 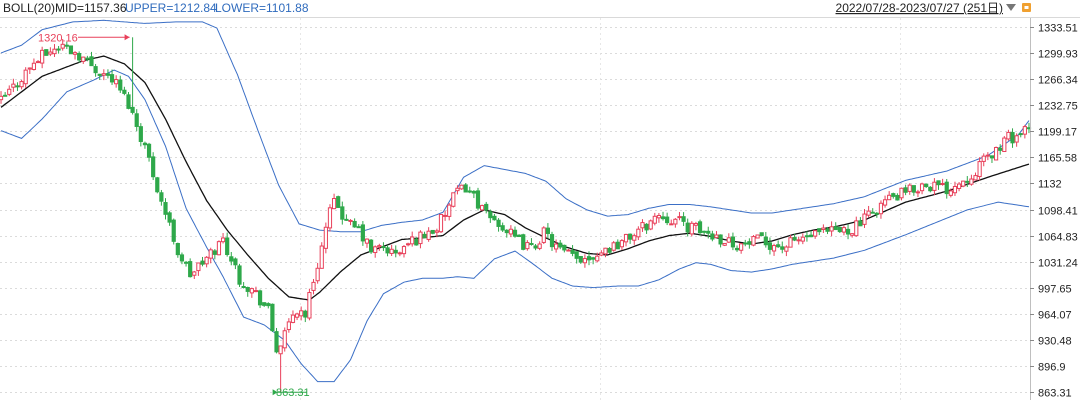 What do you see at coordinates (1058, 212) in the screenshot?
I see `y-tick-label: 1098.41` at bounding box center [1058, 212].